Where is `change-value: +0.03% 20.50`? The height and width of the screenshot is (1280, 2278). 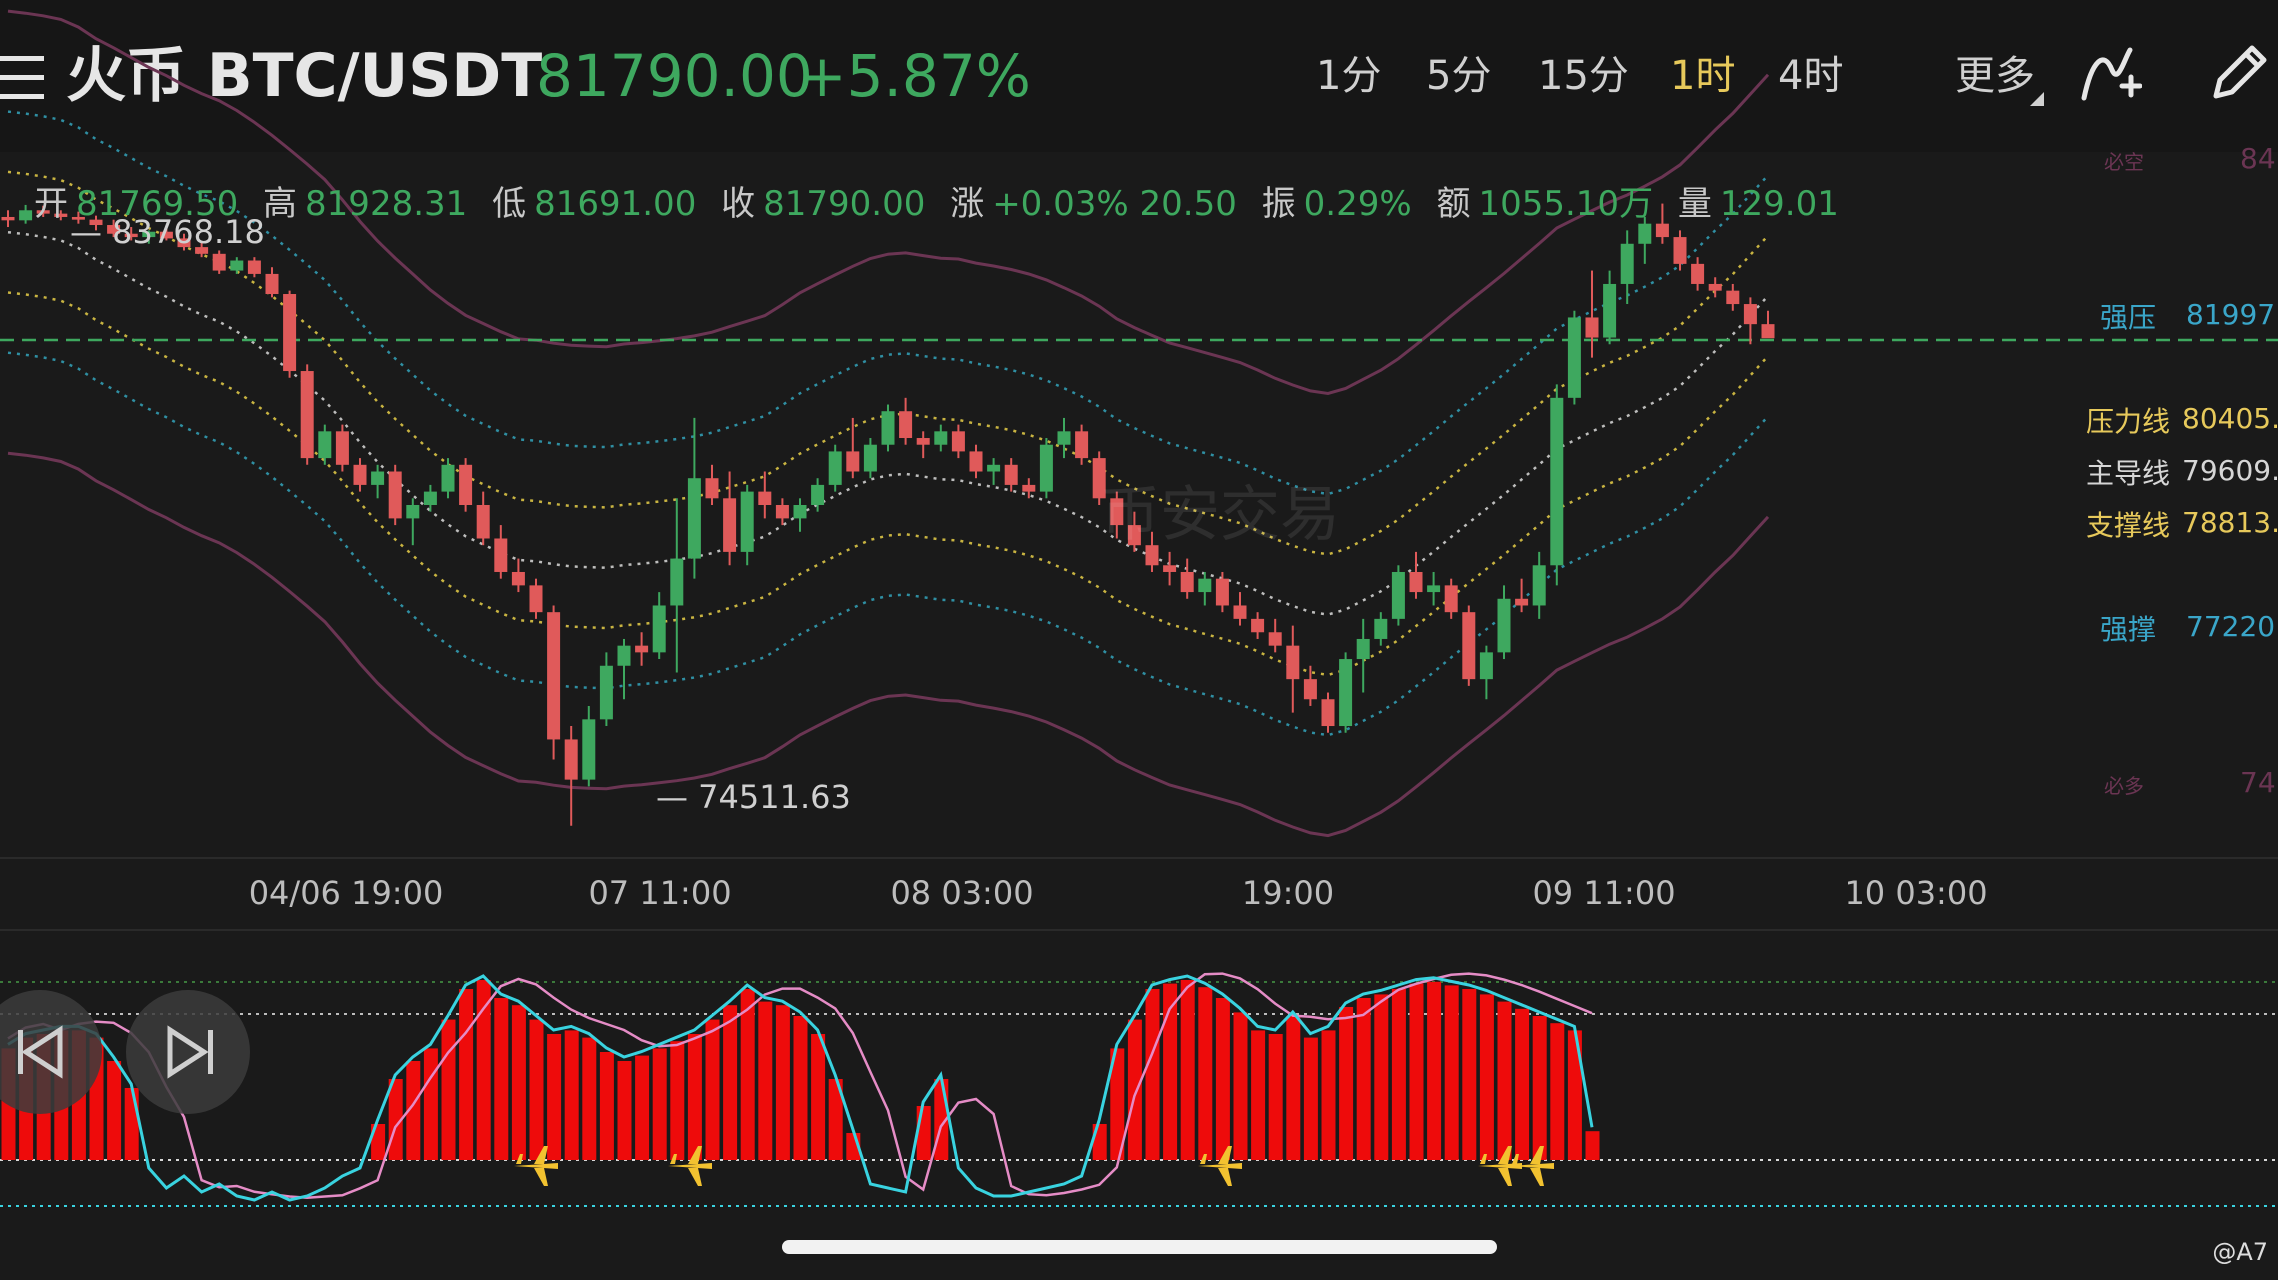 change-value: +0.03% 20.50 is located at coordinates (1114, 204).